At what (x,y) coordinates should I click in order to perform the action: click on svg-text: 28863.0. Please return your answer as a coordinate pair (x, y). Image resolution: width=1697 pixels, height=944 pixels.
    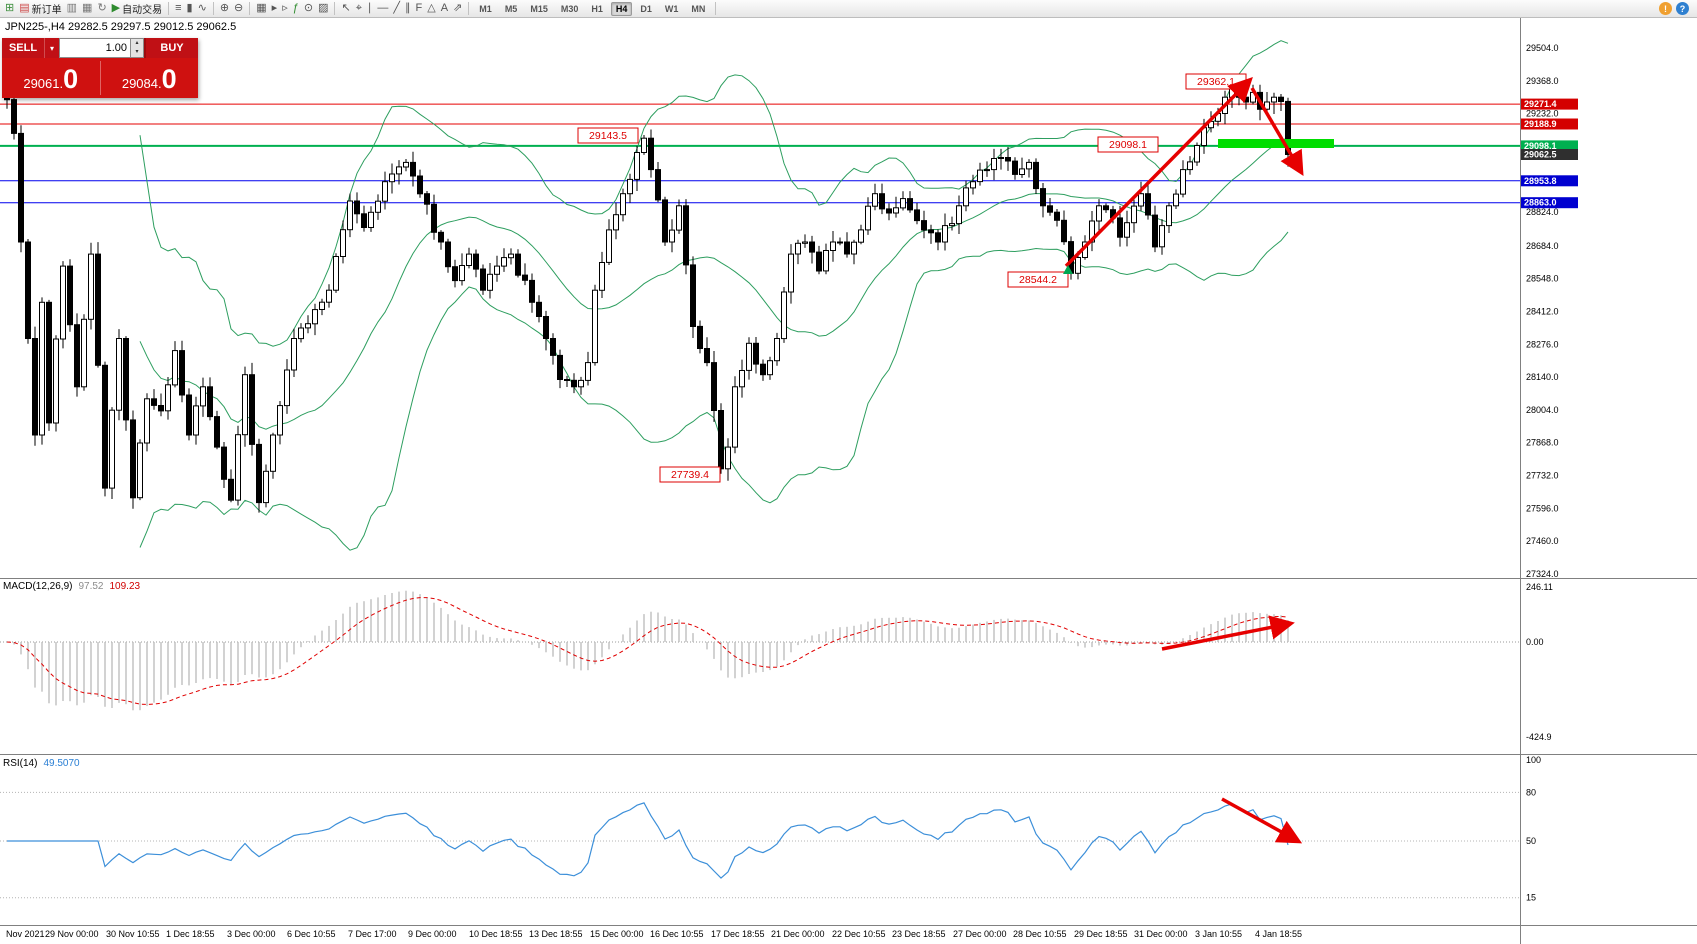
    Looking at the image, I should click on (1540, 203).